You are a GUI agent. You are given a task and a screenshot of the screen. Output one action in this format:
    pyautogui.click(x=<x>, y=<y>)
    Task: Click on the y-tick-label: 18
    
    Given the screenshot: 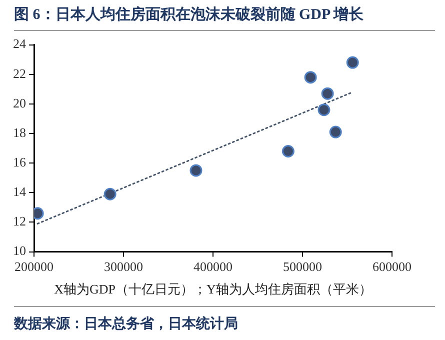 What is the action you would take?
    pyautogui.click(x=19, y=132)
    